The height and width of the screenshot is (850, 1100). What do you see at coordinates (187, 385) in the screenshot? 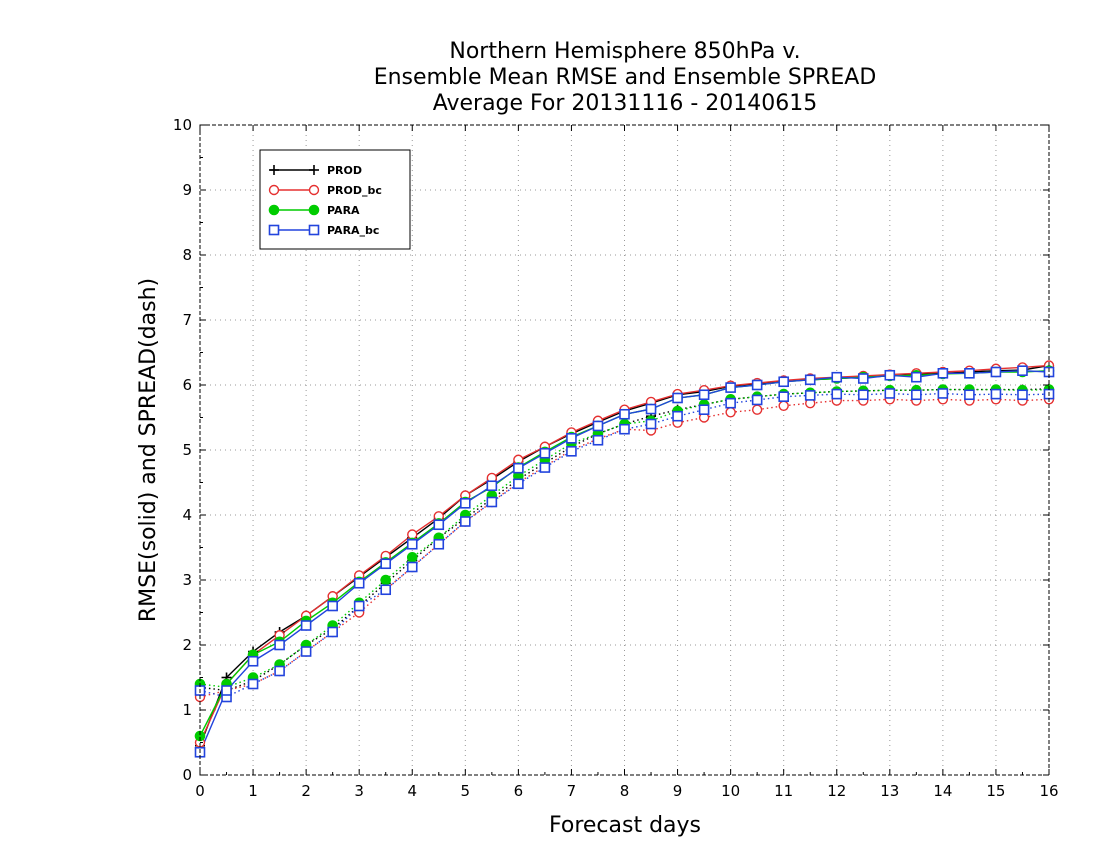
I see `y-tick-label-6: 6` at bounding box center [187, 385].